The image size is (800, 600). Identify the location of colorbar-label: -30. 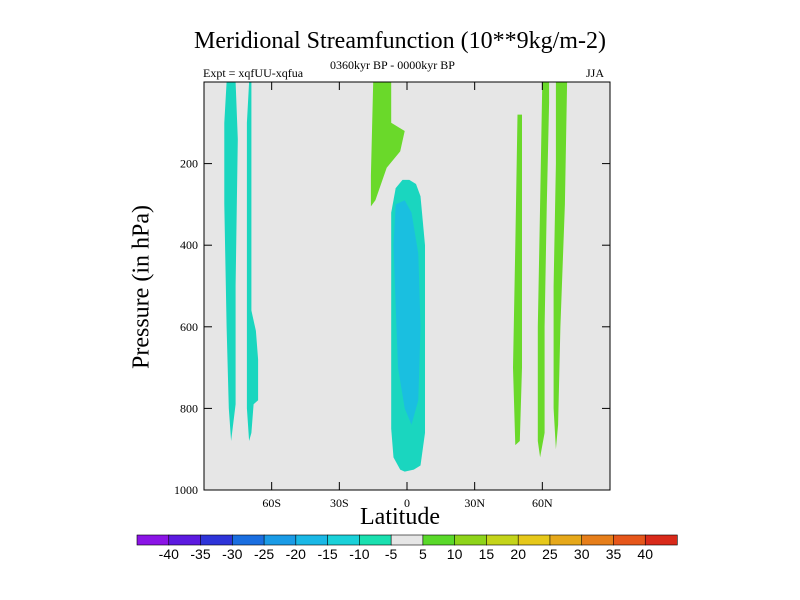
(232, 554).